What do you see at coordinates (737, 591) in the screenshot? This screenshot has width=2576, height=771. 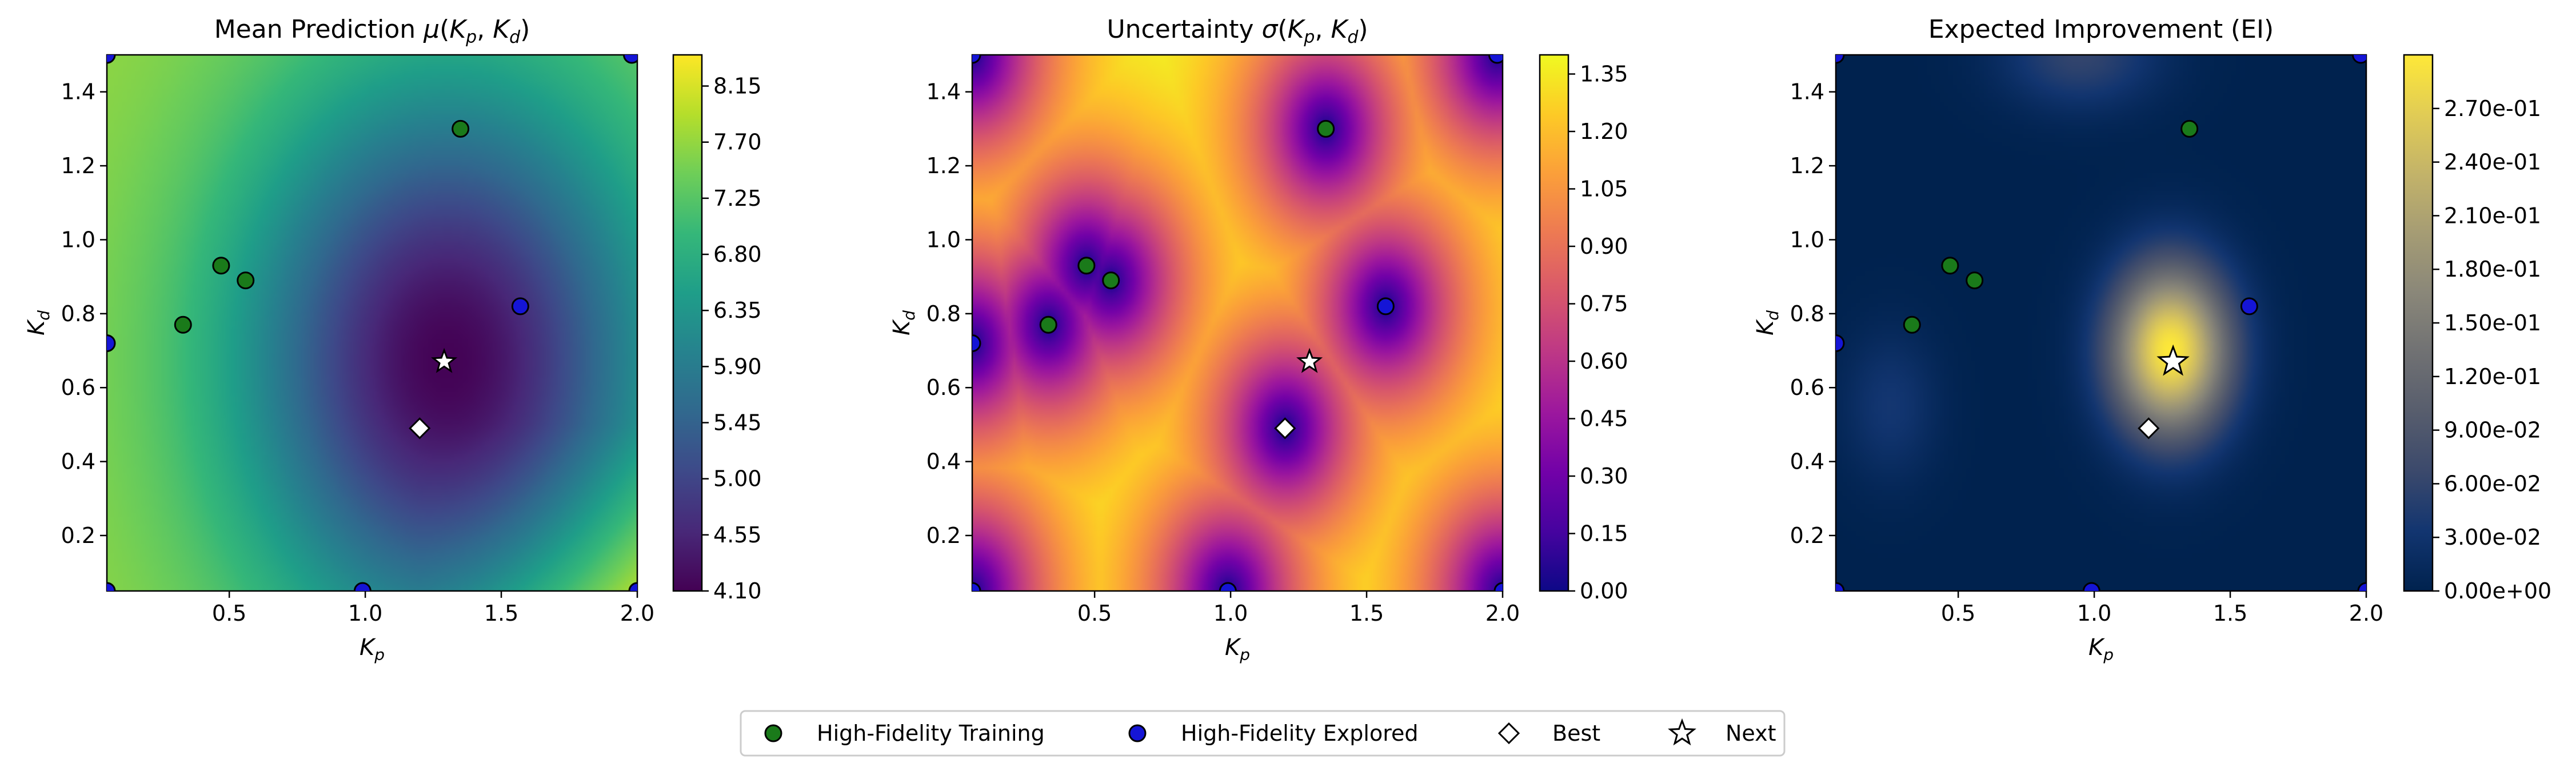 I see `colorbar-tick-label: 4.10` at bounding box center [737, 591].